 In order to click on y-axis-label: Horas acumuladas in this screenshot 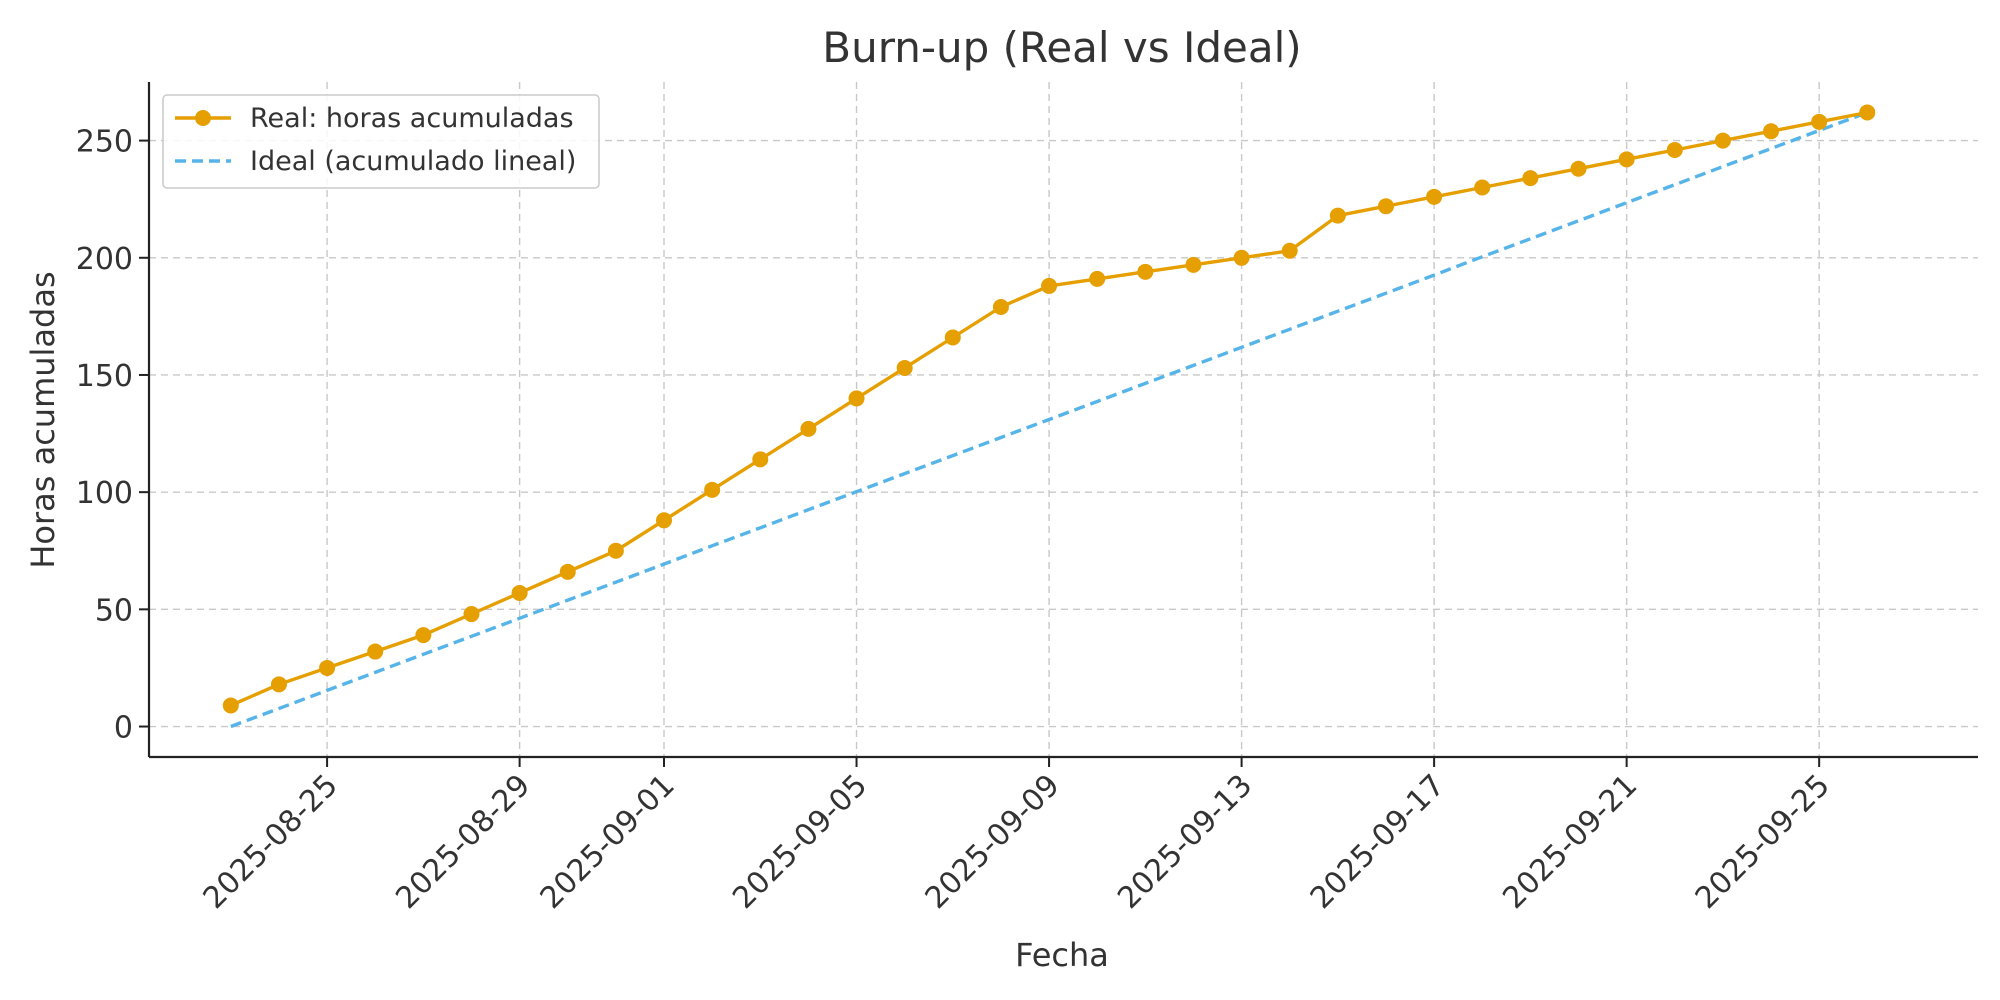, I will do `click(43, 419)`.